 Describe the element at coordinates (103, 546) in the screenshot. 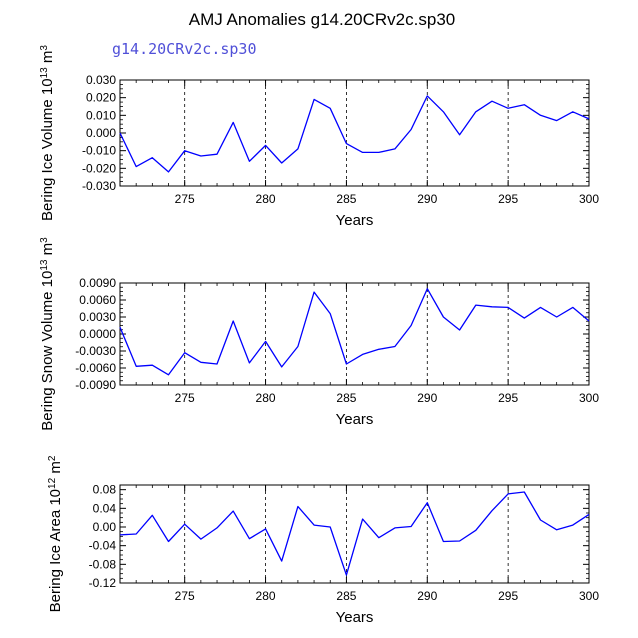

I see `y-tick-label: -0.04` at that location.